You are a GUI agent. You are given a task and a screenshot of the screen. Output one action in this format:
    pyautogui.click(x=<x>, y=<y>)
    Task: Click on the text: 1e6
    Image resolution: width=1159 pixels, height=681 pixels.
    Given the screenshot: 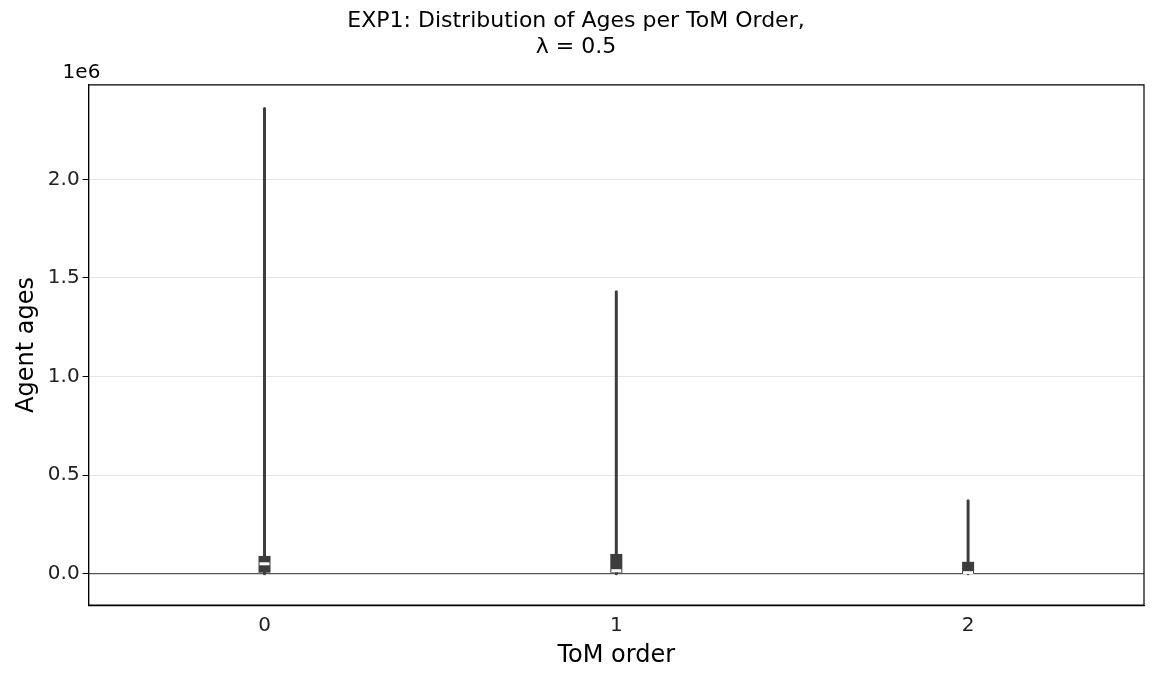 What is the action you would take?
    pyautogui.click(x=81, y=71)
    